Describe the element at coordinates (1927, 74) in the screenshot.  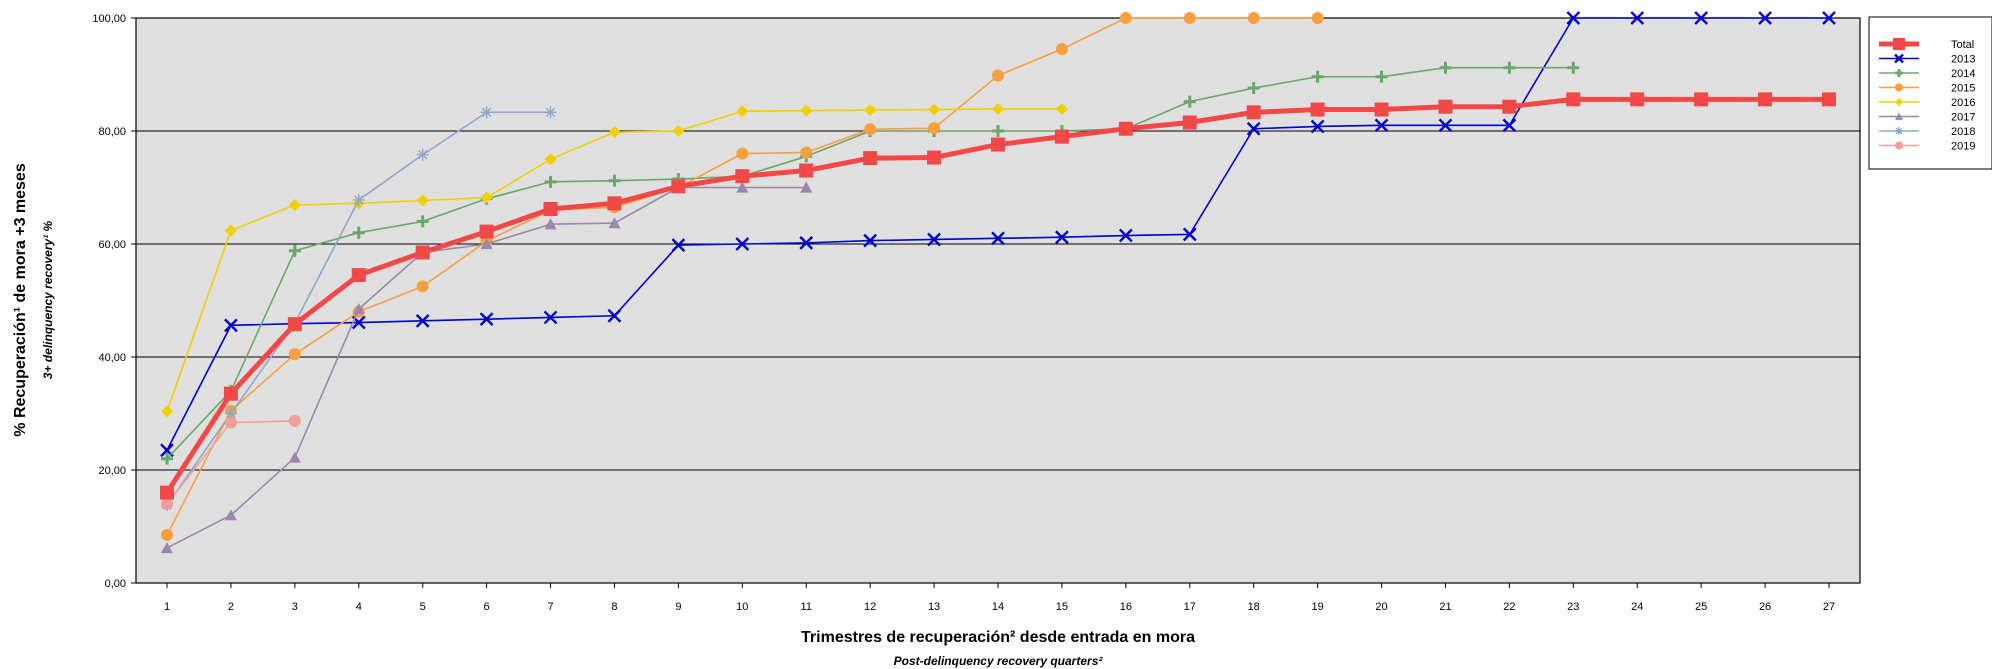
I see `legend-item-2014: 2014` at that location.